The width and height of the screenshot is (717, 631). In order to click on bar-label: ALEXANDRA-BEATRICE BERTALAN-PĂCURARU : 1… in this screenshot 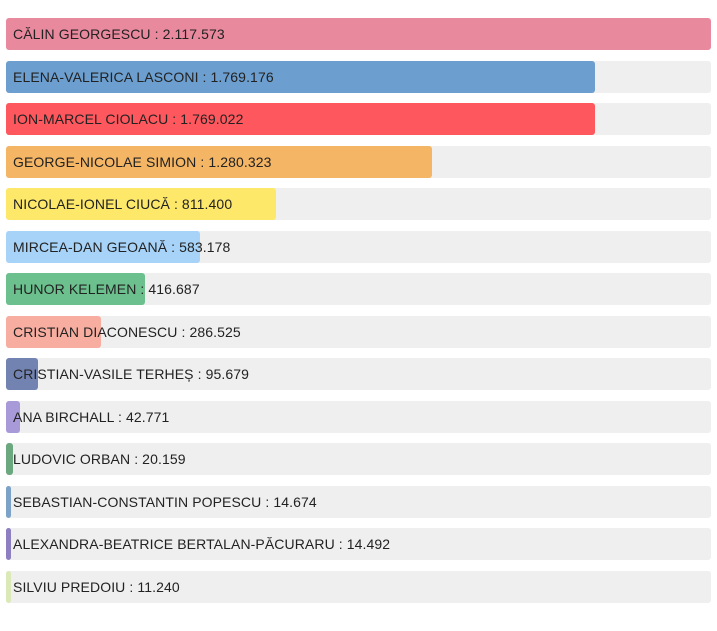, I will do `click(202, 544)`.